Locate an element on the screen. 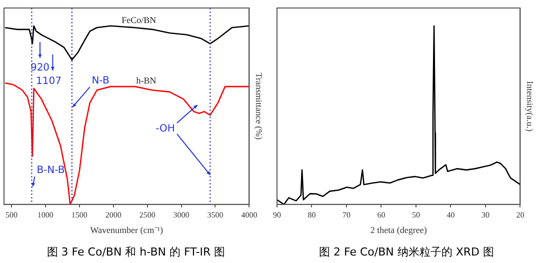 This screenshot has height=263, width=541. y-axis-title: Intensity(a.u.) is located at coordinates (530, 106).